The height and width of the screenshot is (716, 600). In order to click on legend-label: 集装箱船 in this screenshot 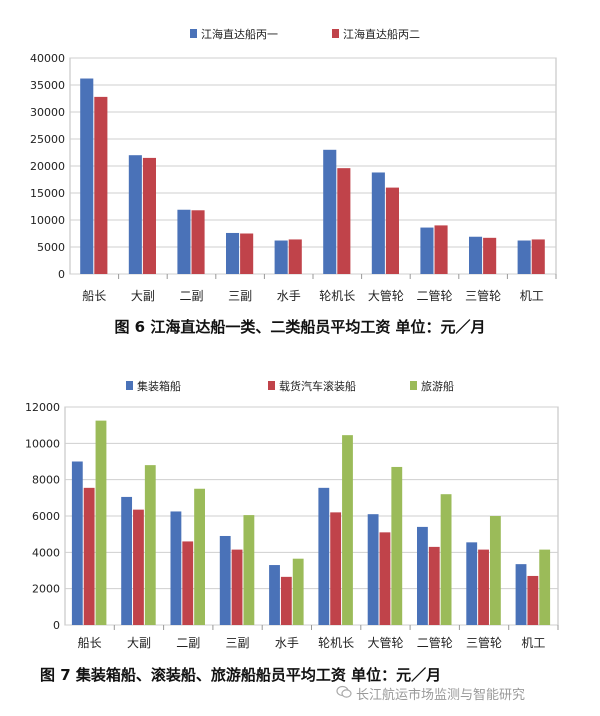, I will do `click(159, 386)`.